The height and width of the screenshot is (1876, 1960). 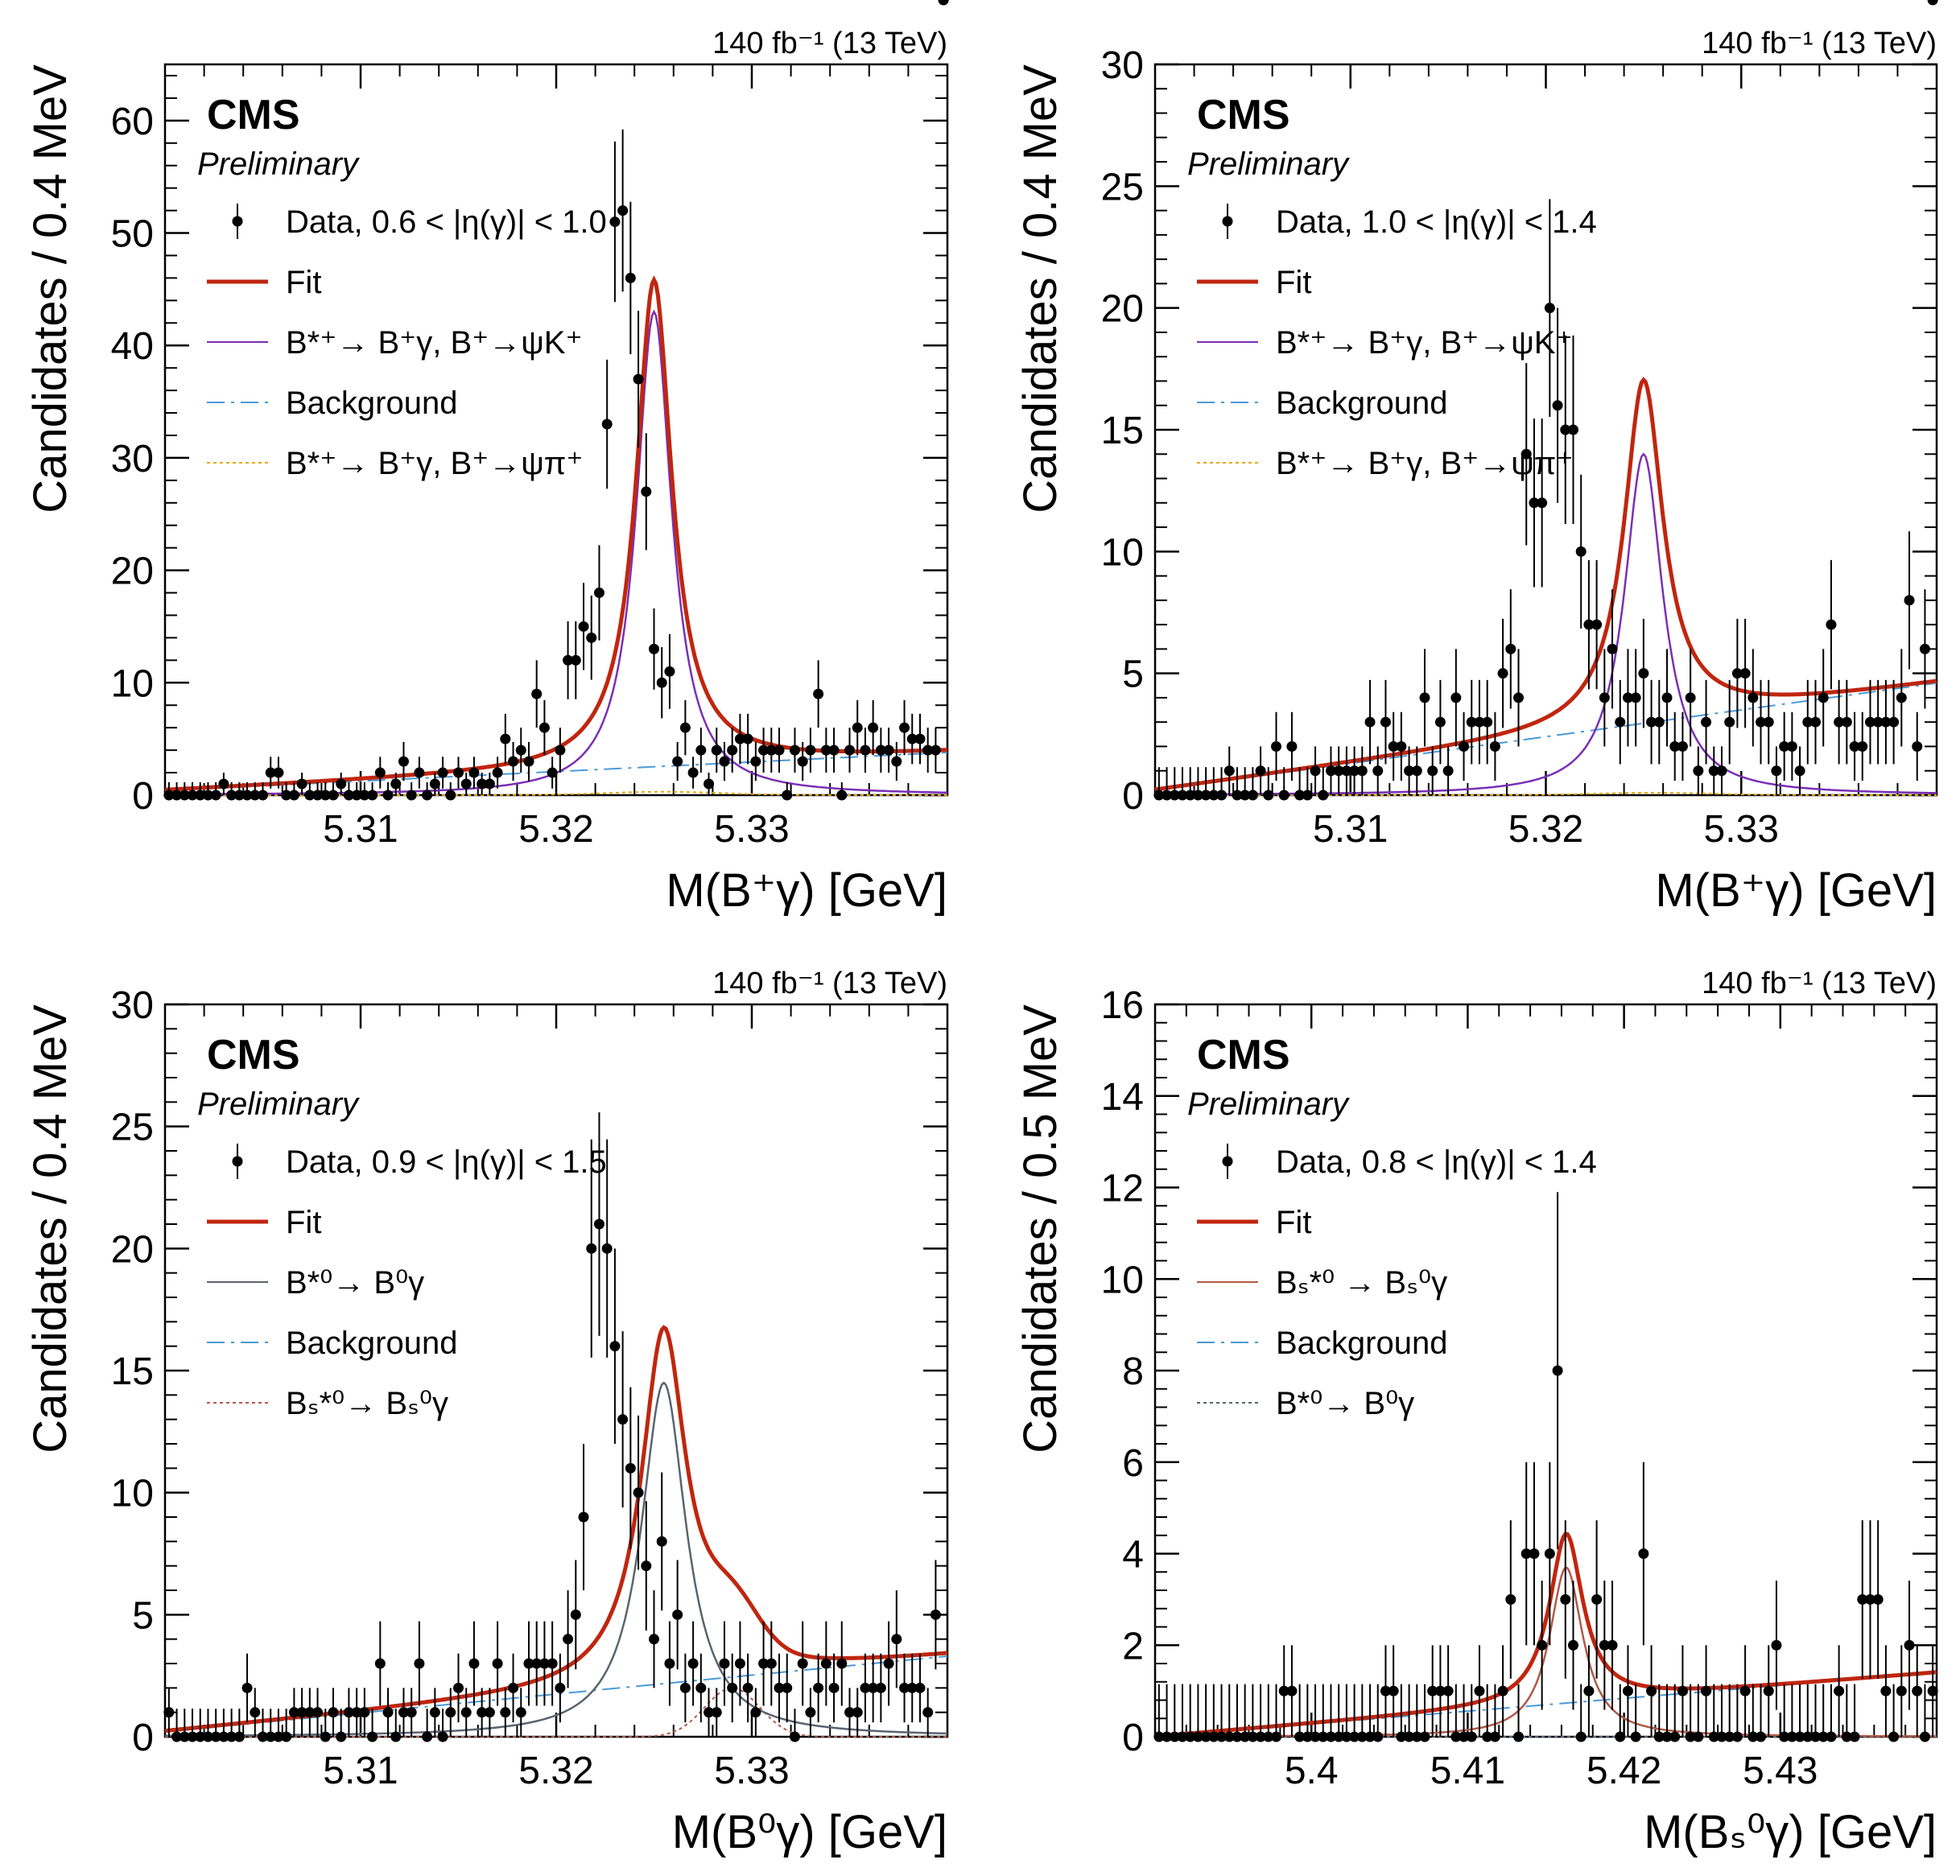 I want to click on status-label: Preliminary, so click(x=1269, y=1104).